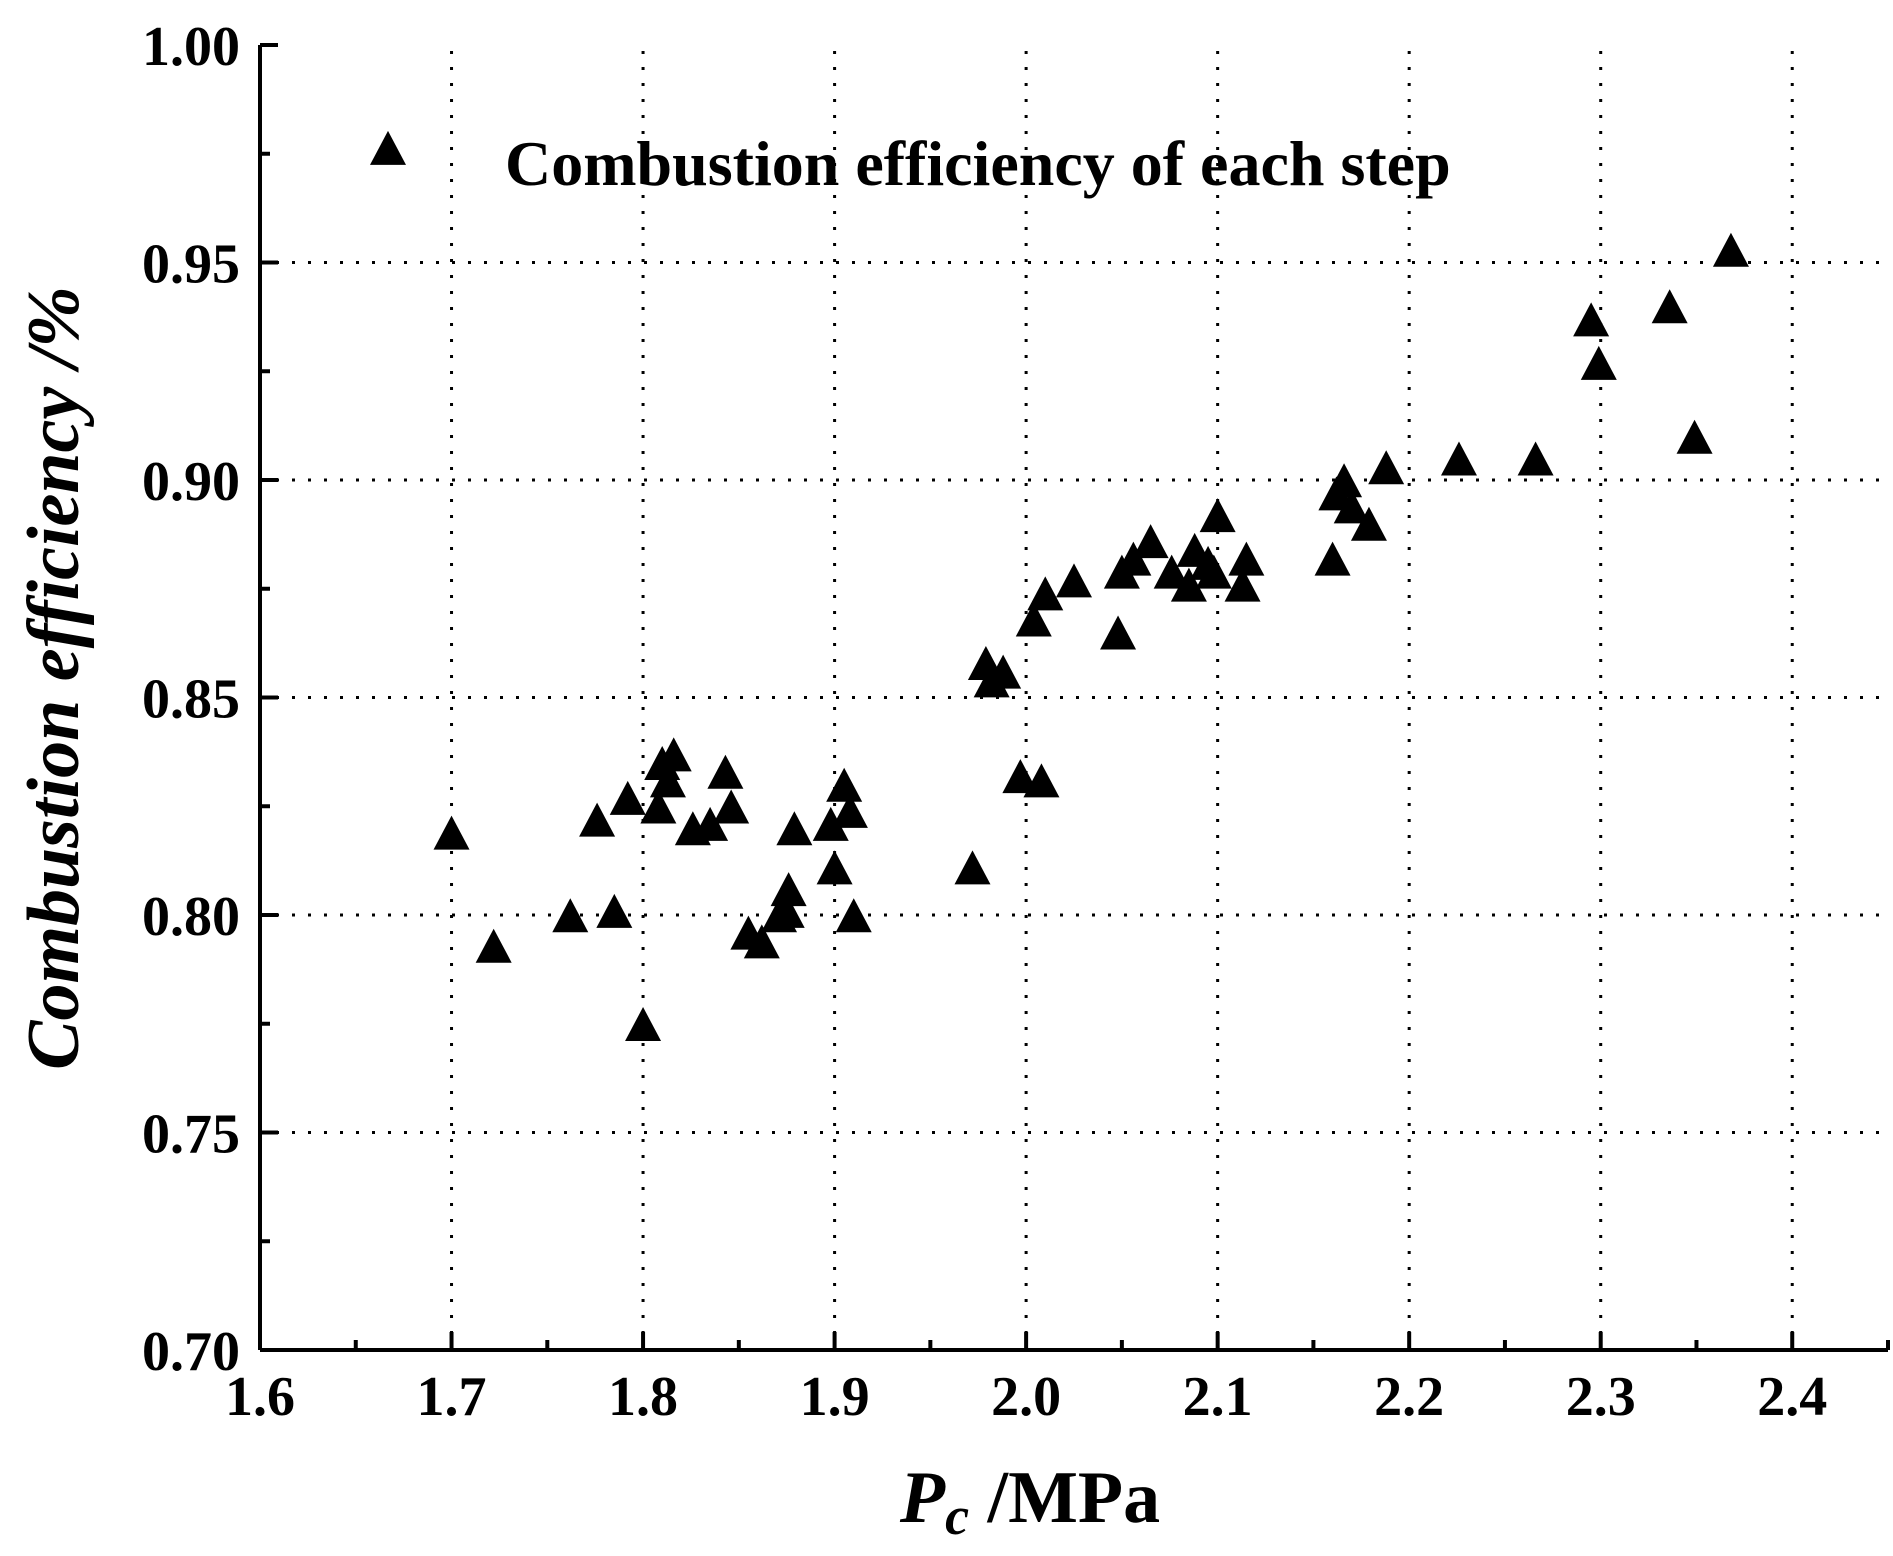  I want to click on x-tick-label: 1.7, so click(452, 1397).